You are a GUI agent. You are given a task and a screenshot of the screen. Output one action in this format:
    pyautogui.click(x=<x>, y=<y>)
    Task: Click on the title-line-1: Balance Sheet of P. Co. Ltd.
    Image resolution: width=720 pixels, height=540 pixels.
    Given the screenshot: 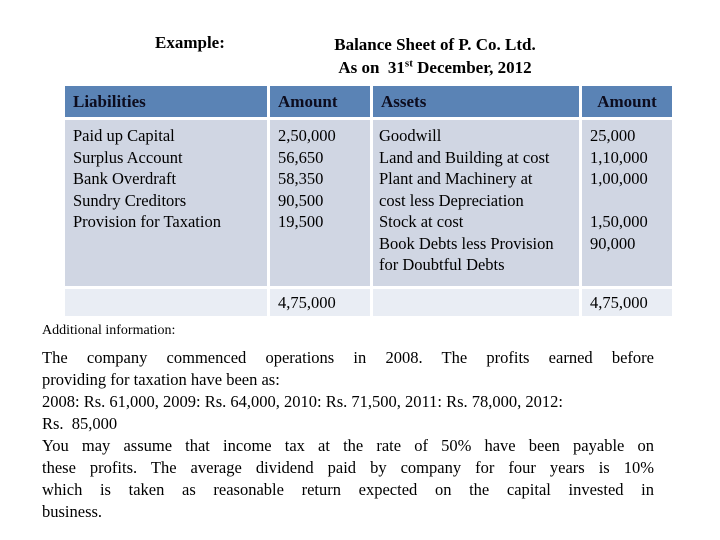 What is the action you would take?
    pyautogui.click(x=435, y=44)
    